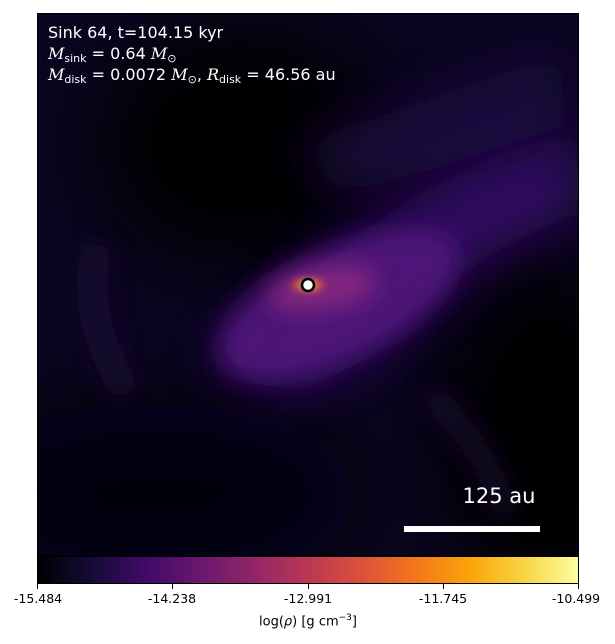 The height and width of the screenshot is (644, 615). I want to click on sink-marker-icon, so click(308, 285).